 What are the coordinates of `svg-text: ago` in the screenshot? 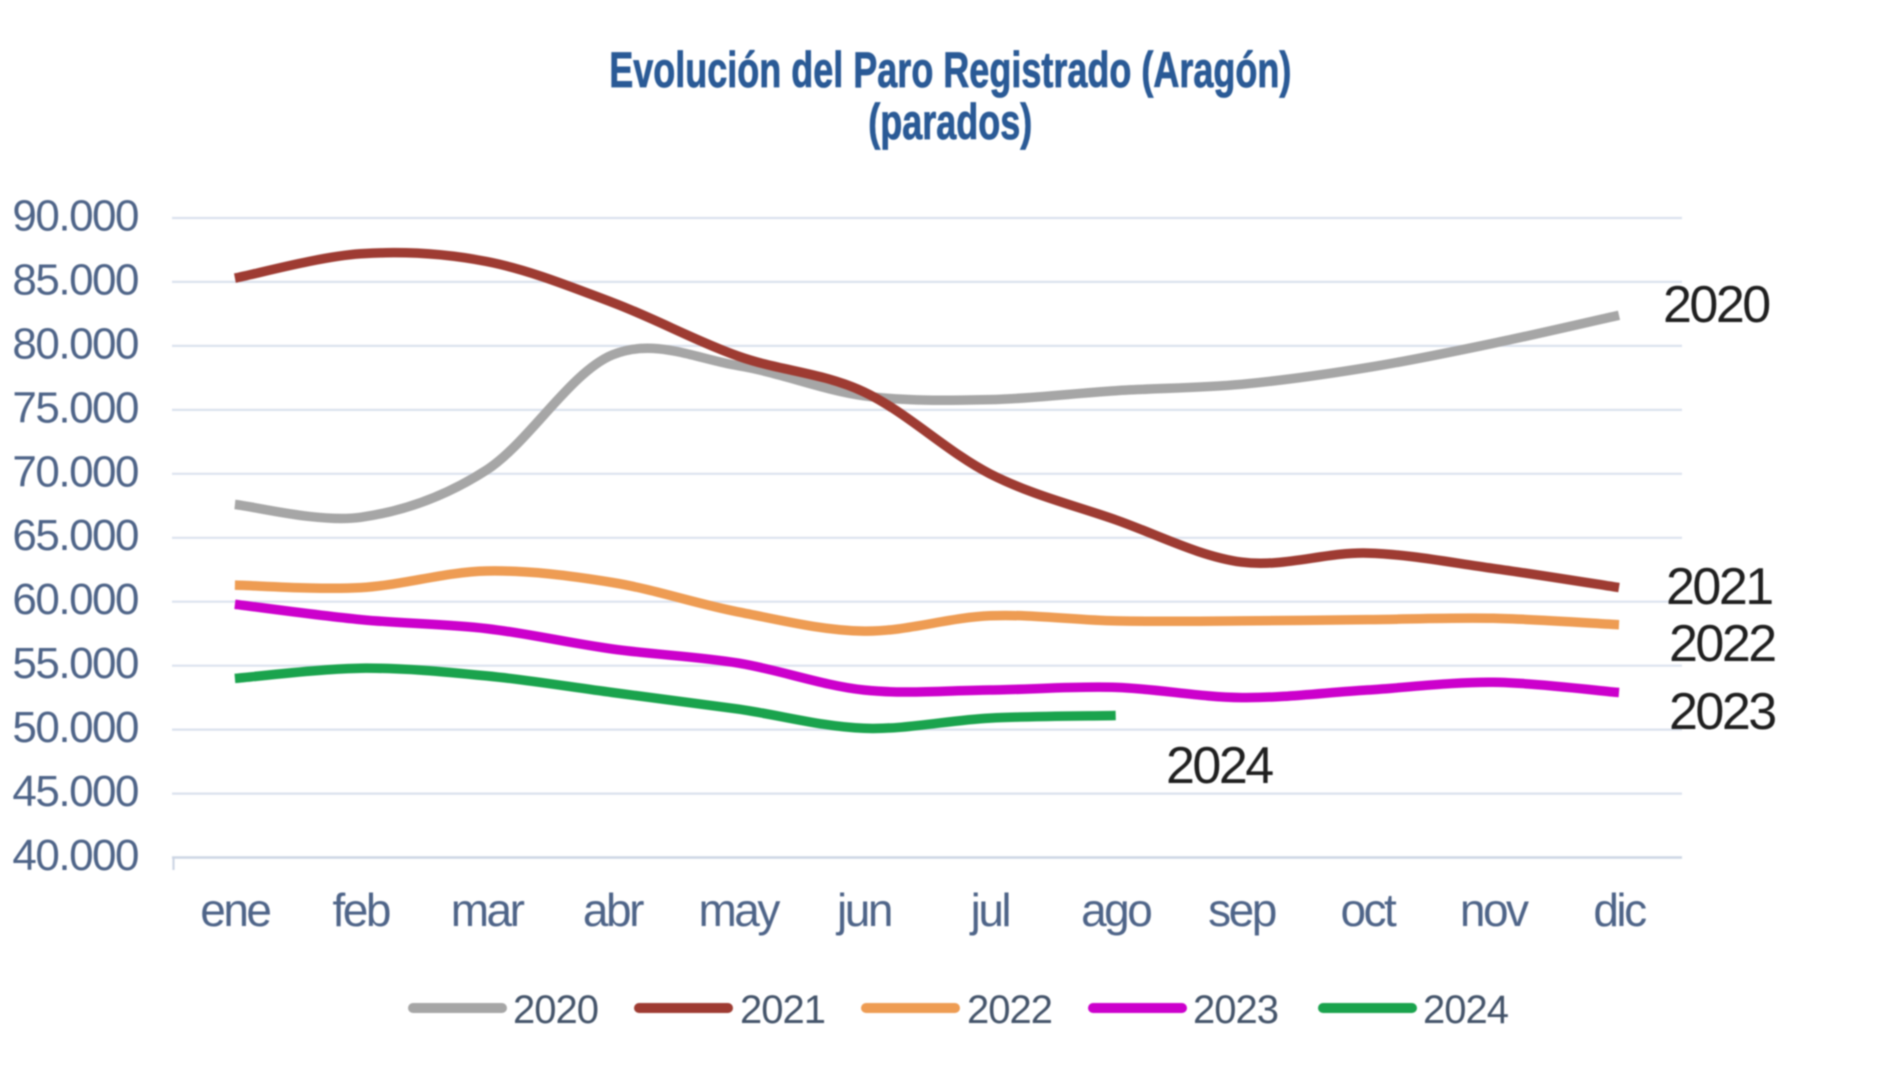 It's located at (1116, 910).